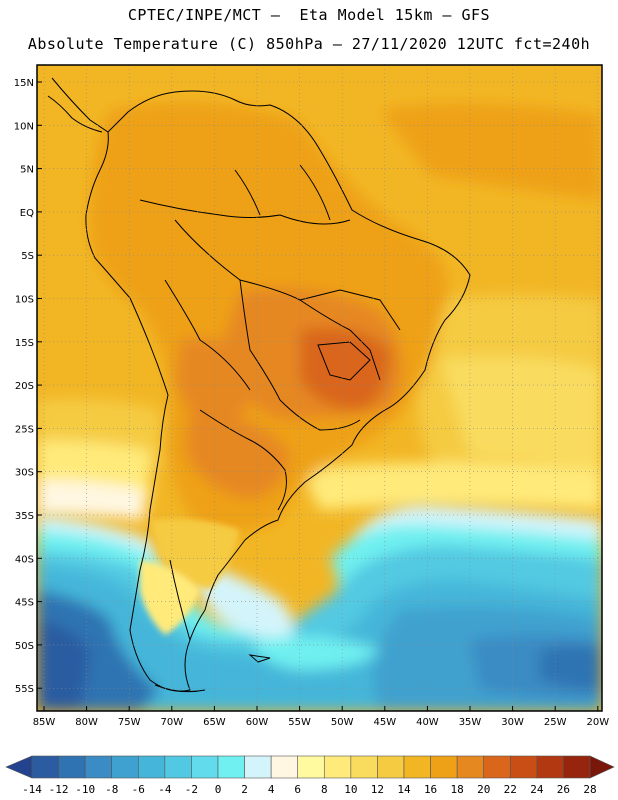 The height and width of the screenshot is (800, 618). I want to click on lat-label: 45S, so click(24, 603).